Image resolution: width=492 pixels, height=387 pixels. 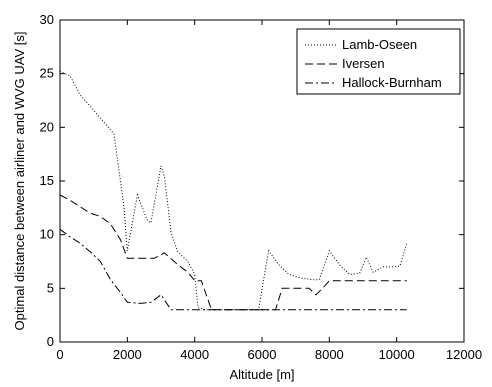 I want to click on y-tick-label: 25, so click(x=47, y=73).